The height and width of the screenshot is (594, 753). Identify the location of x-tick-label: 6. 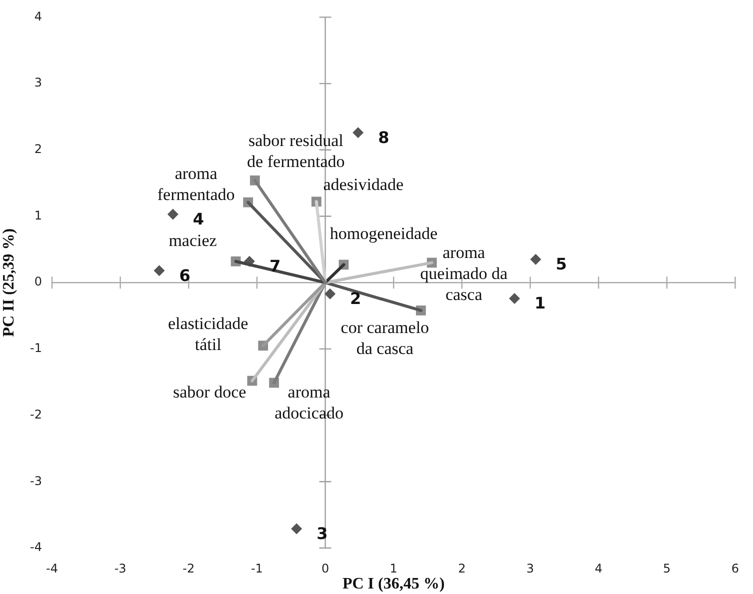
(735, 568).